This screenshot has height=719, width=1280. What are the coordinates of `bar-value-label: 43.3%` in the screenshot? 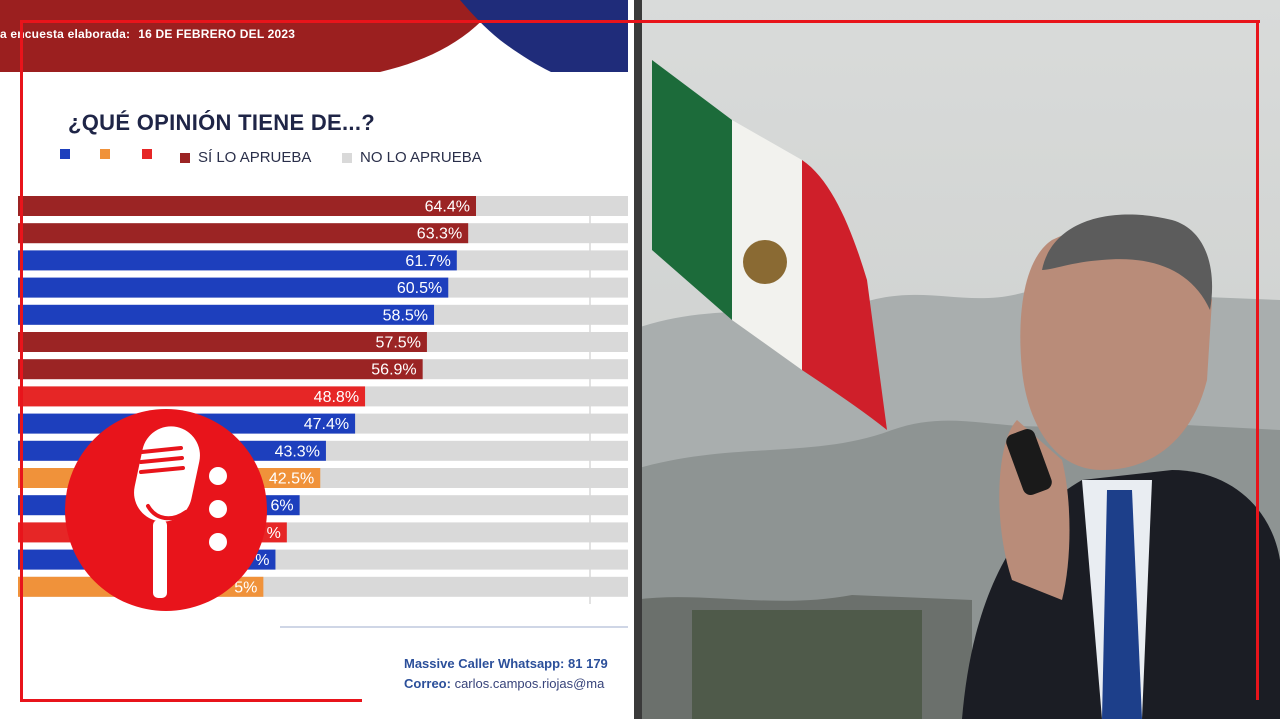 It's located at (297, 451).